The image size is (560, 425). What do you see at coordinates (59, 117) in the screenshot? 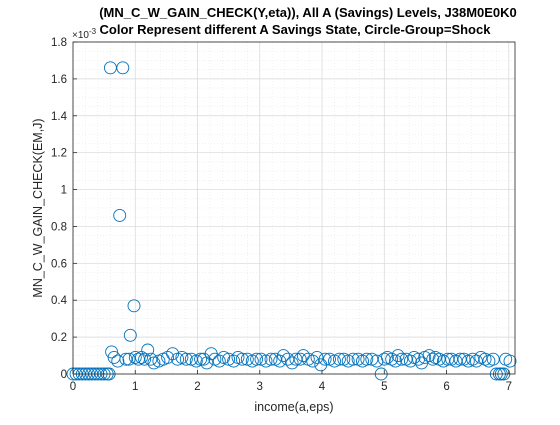
I see `y-tick-label: 1.4` at bounding box center [59, 117].